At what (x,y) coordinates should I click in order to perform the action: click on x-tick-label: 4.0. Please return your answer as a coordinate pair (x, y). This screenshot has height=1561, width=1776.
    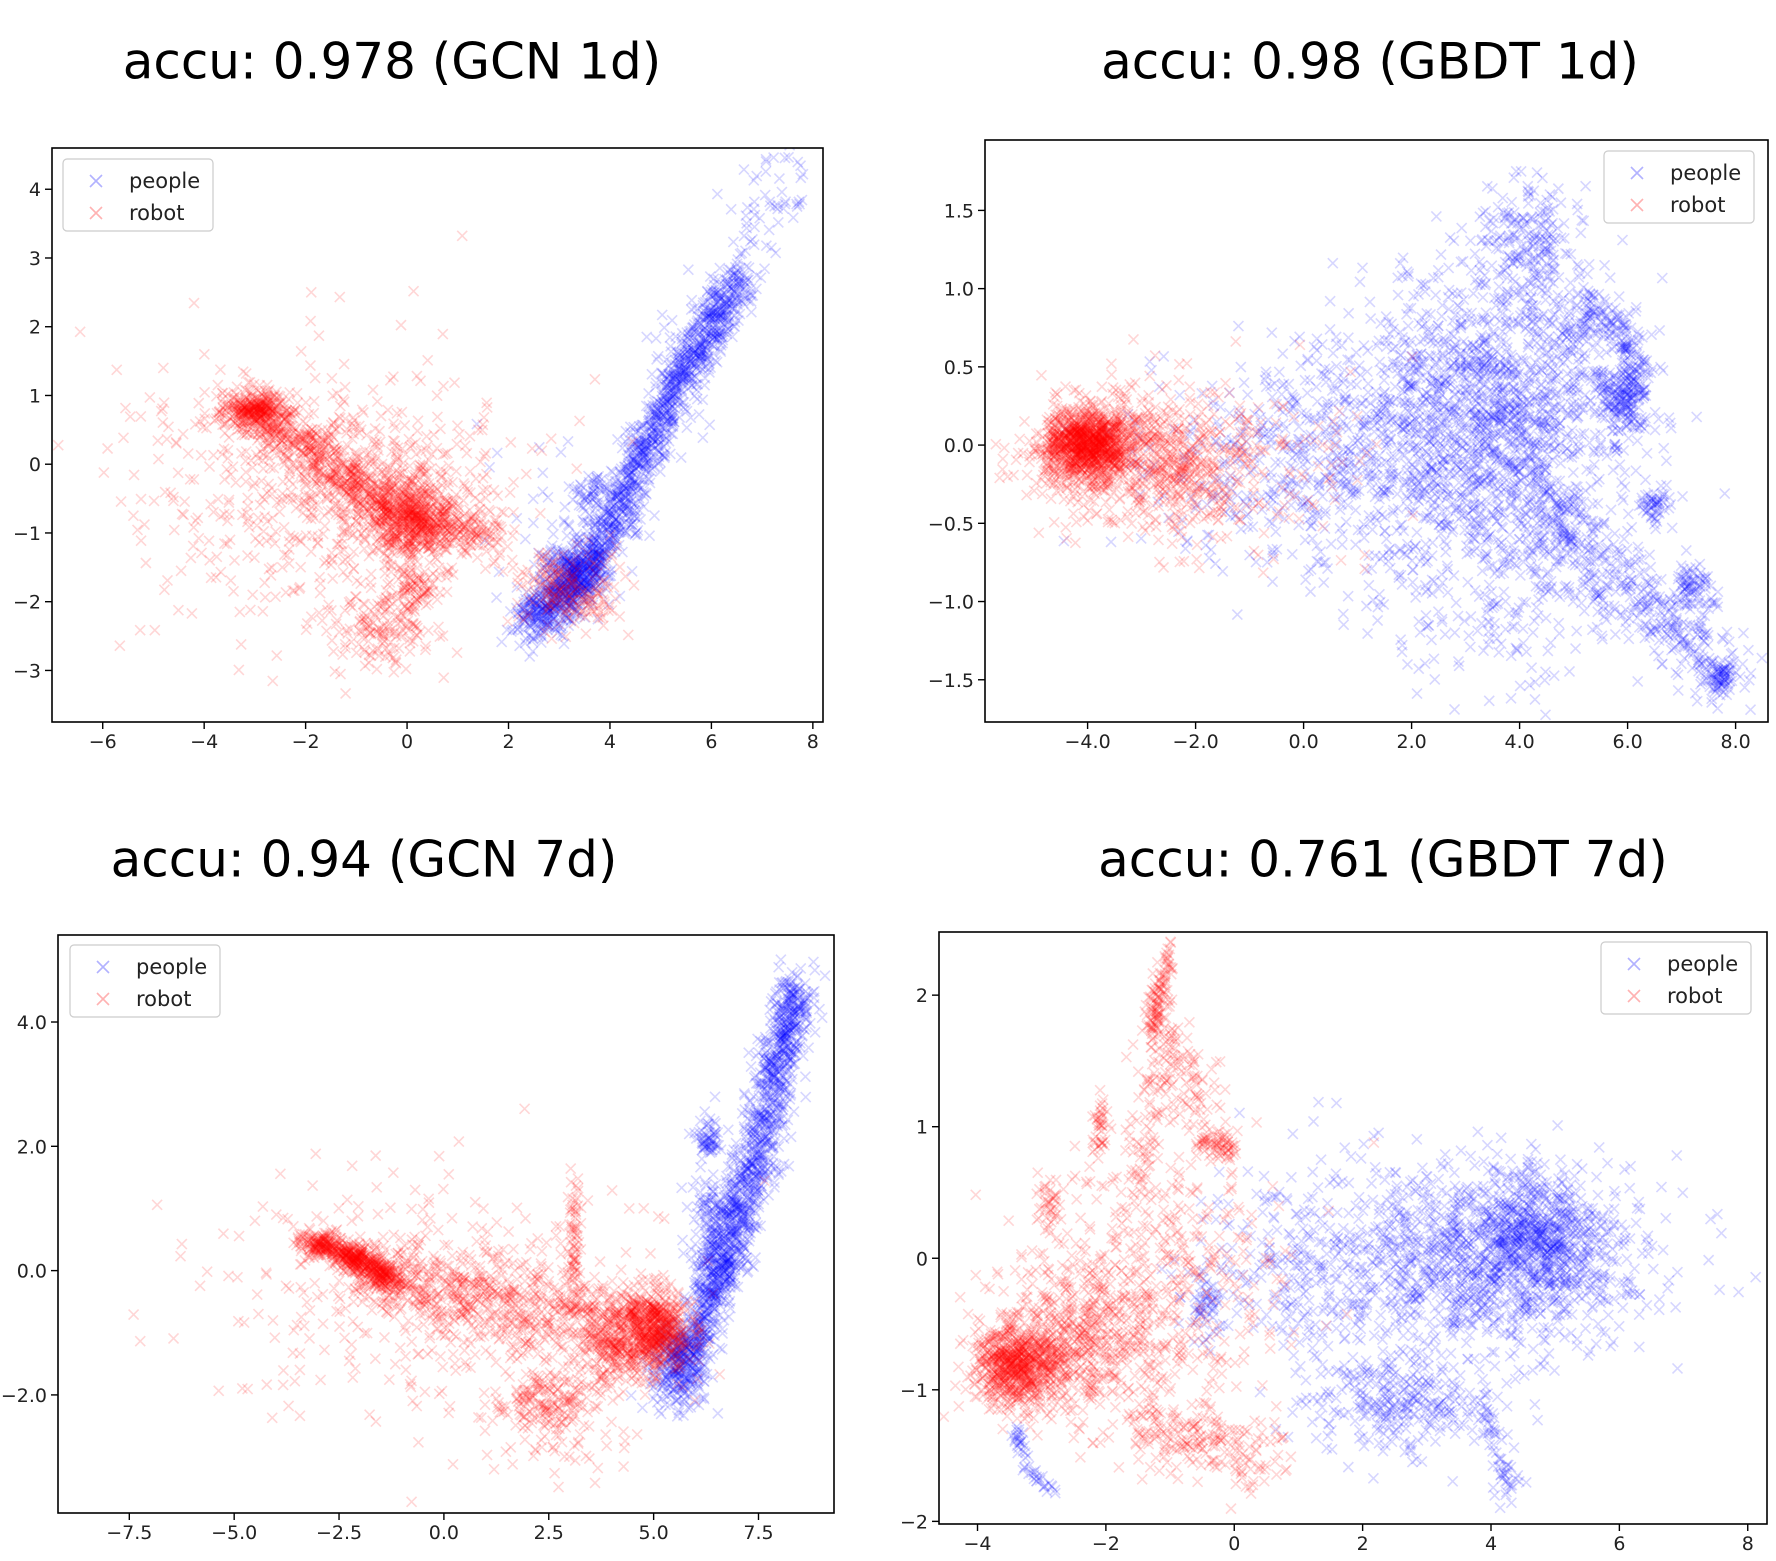
    Looking at the image, I should click on (1519, 742).